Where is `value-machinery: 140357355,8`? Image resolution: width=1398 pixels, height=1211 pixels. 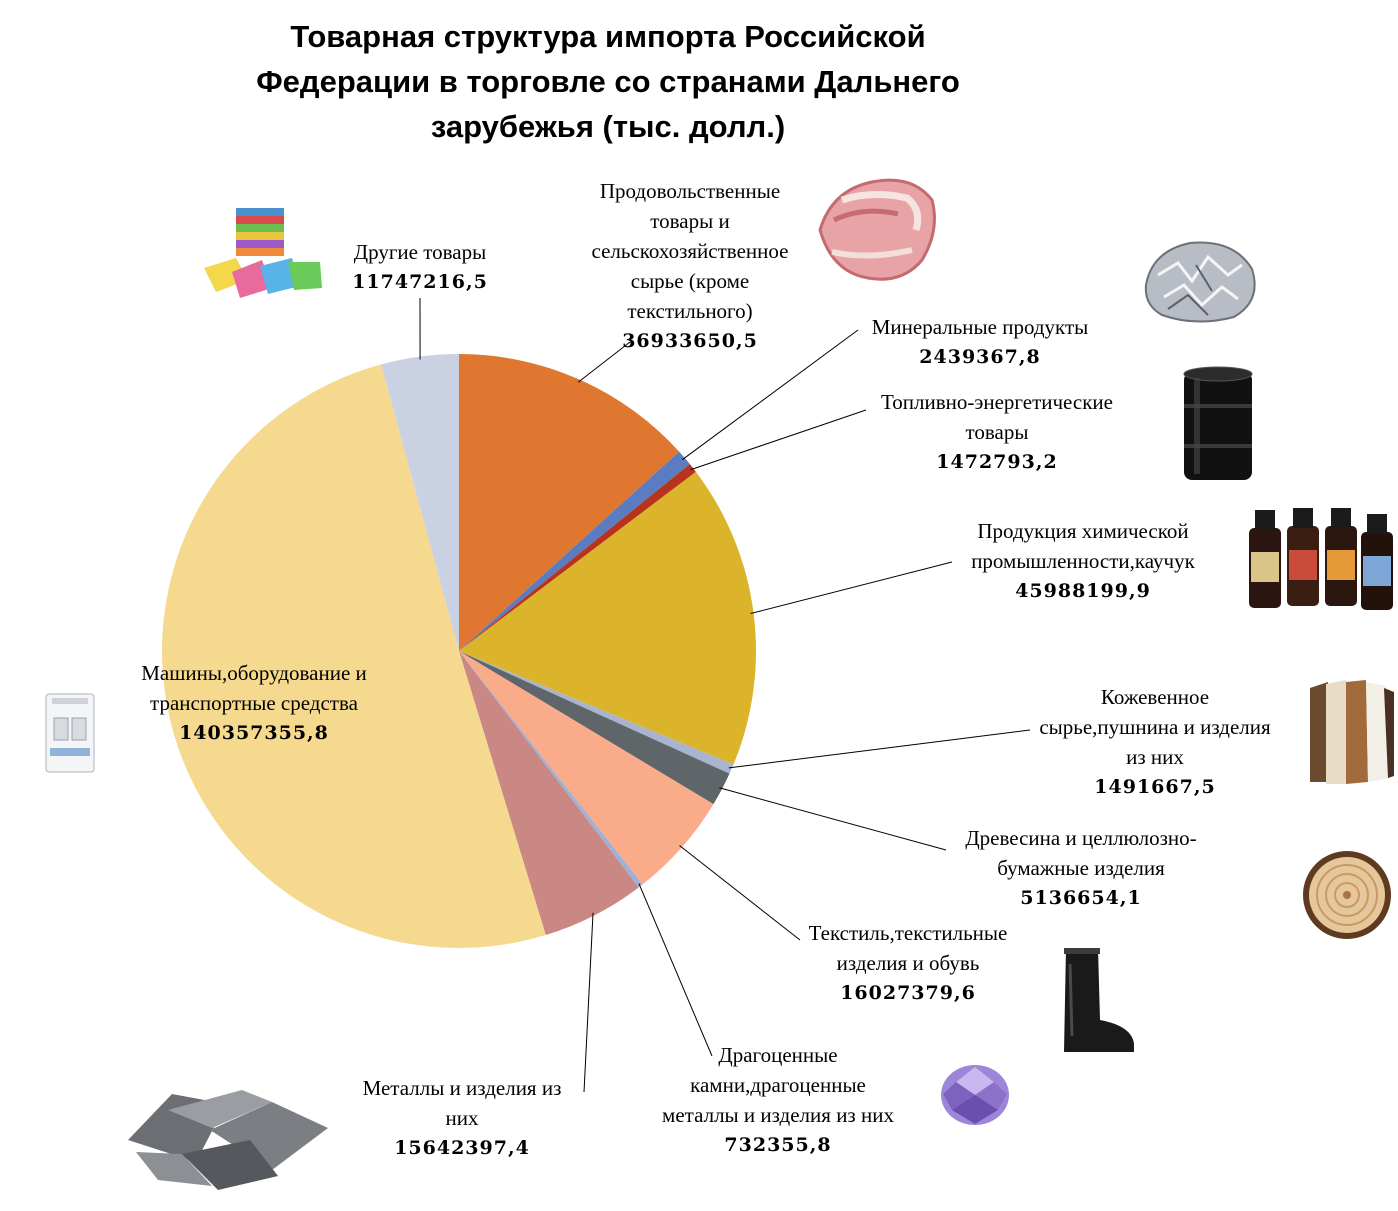 value-machinery: 140357355,8 is located at coordinates (254, 733).